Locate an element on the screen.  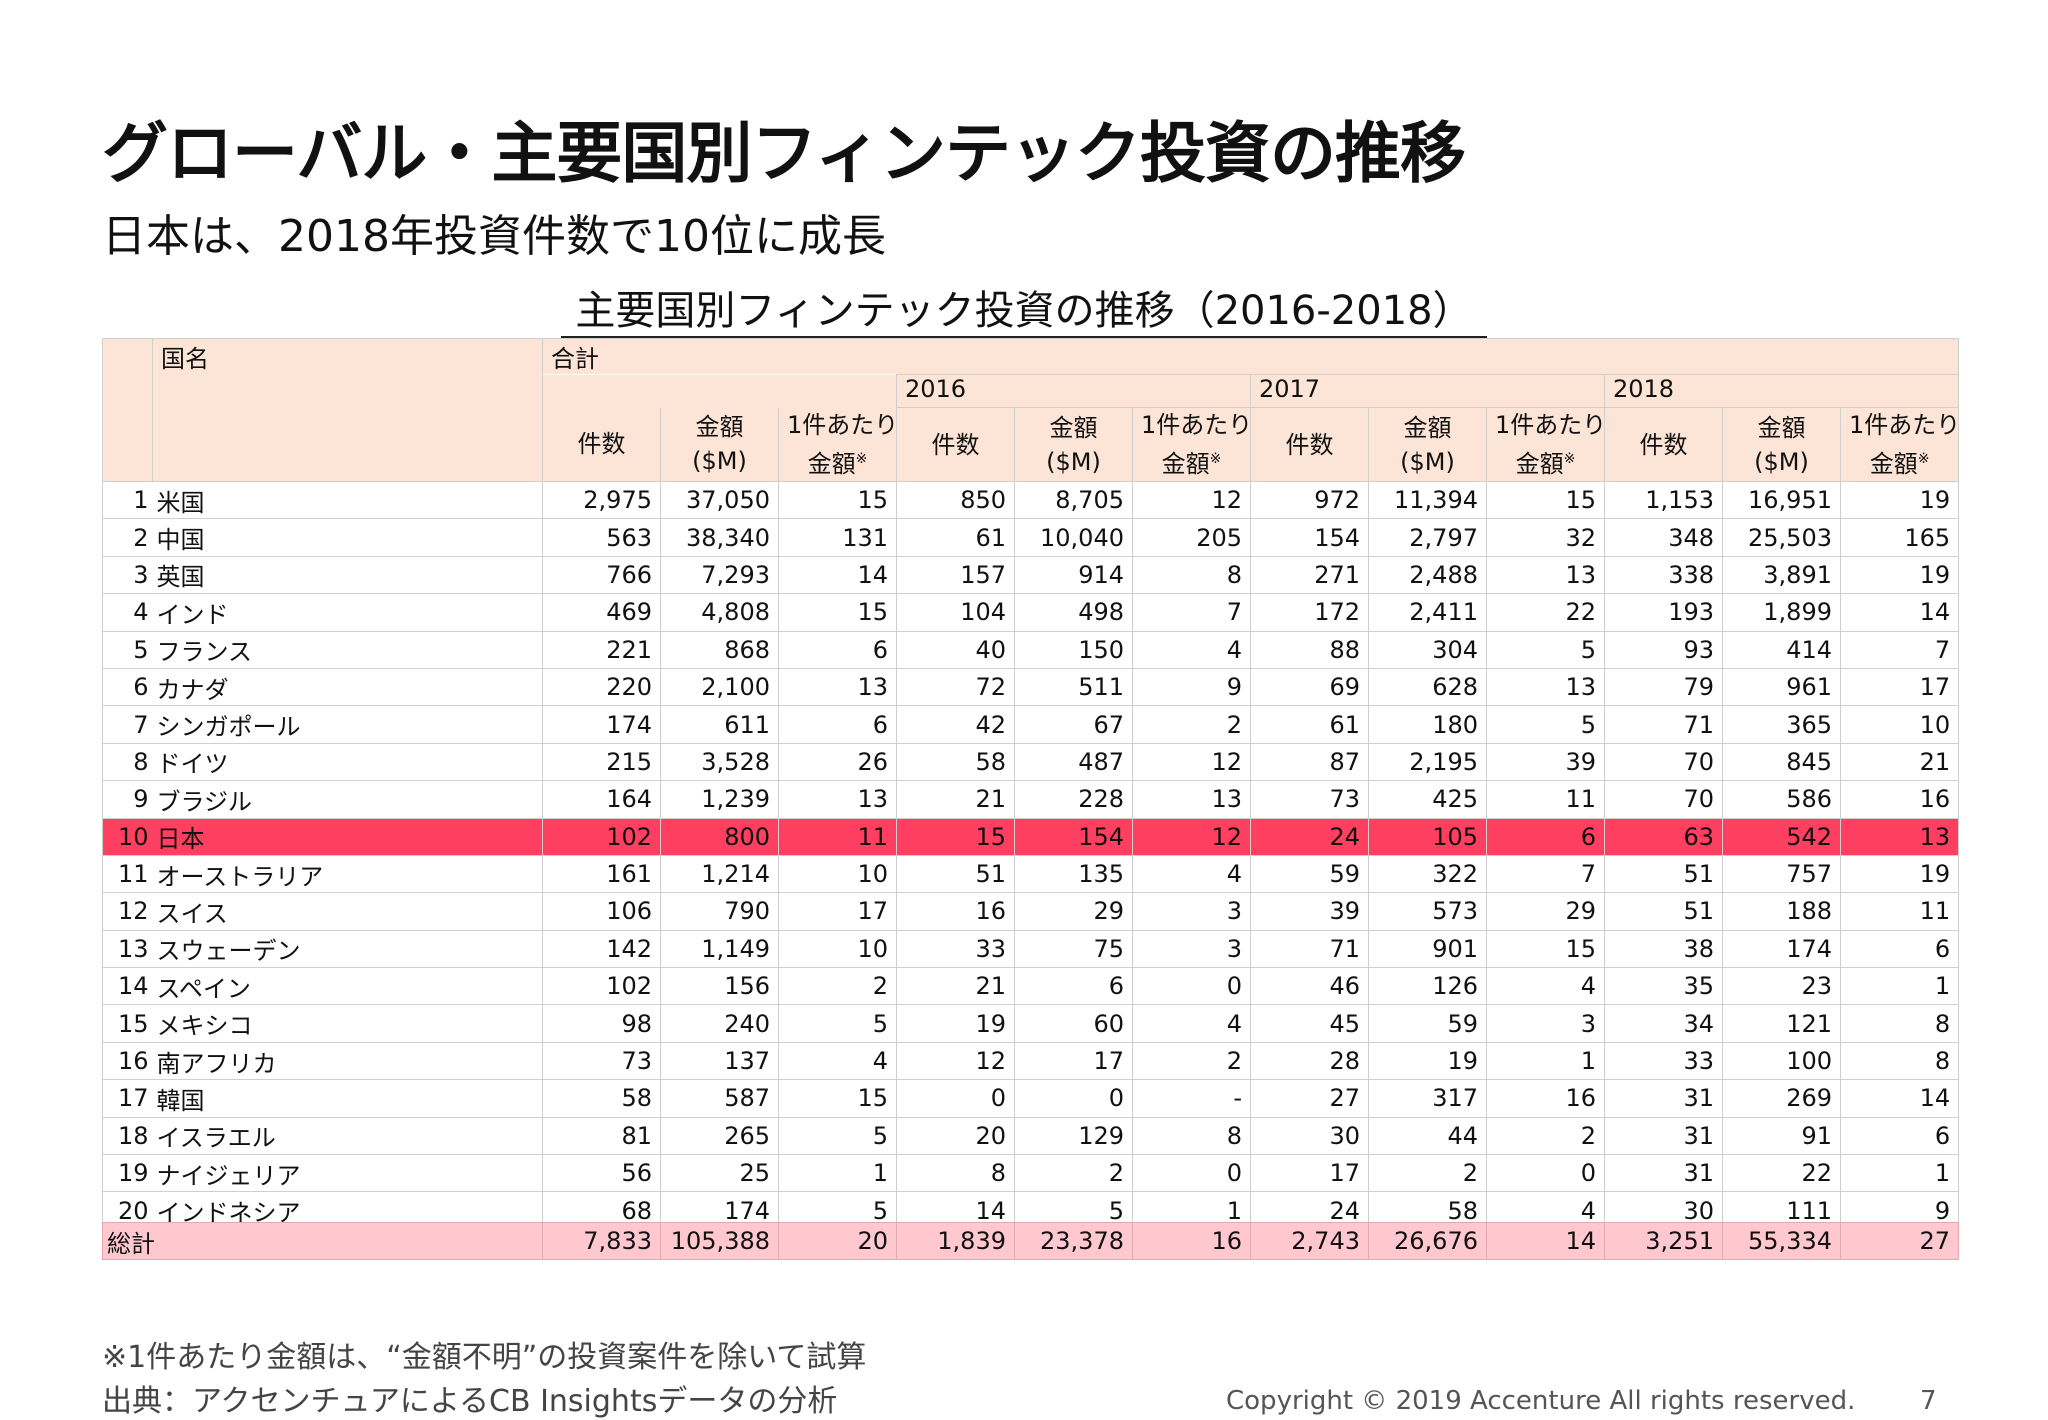
row-value: 269 is located at coordinates (1781, 1098).